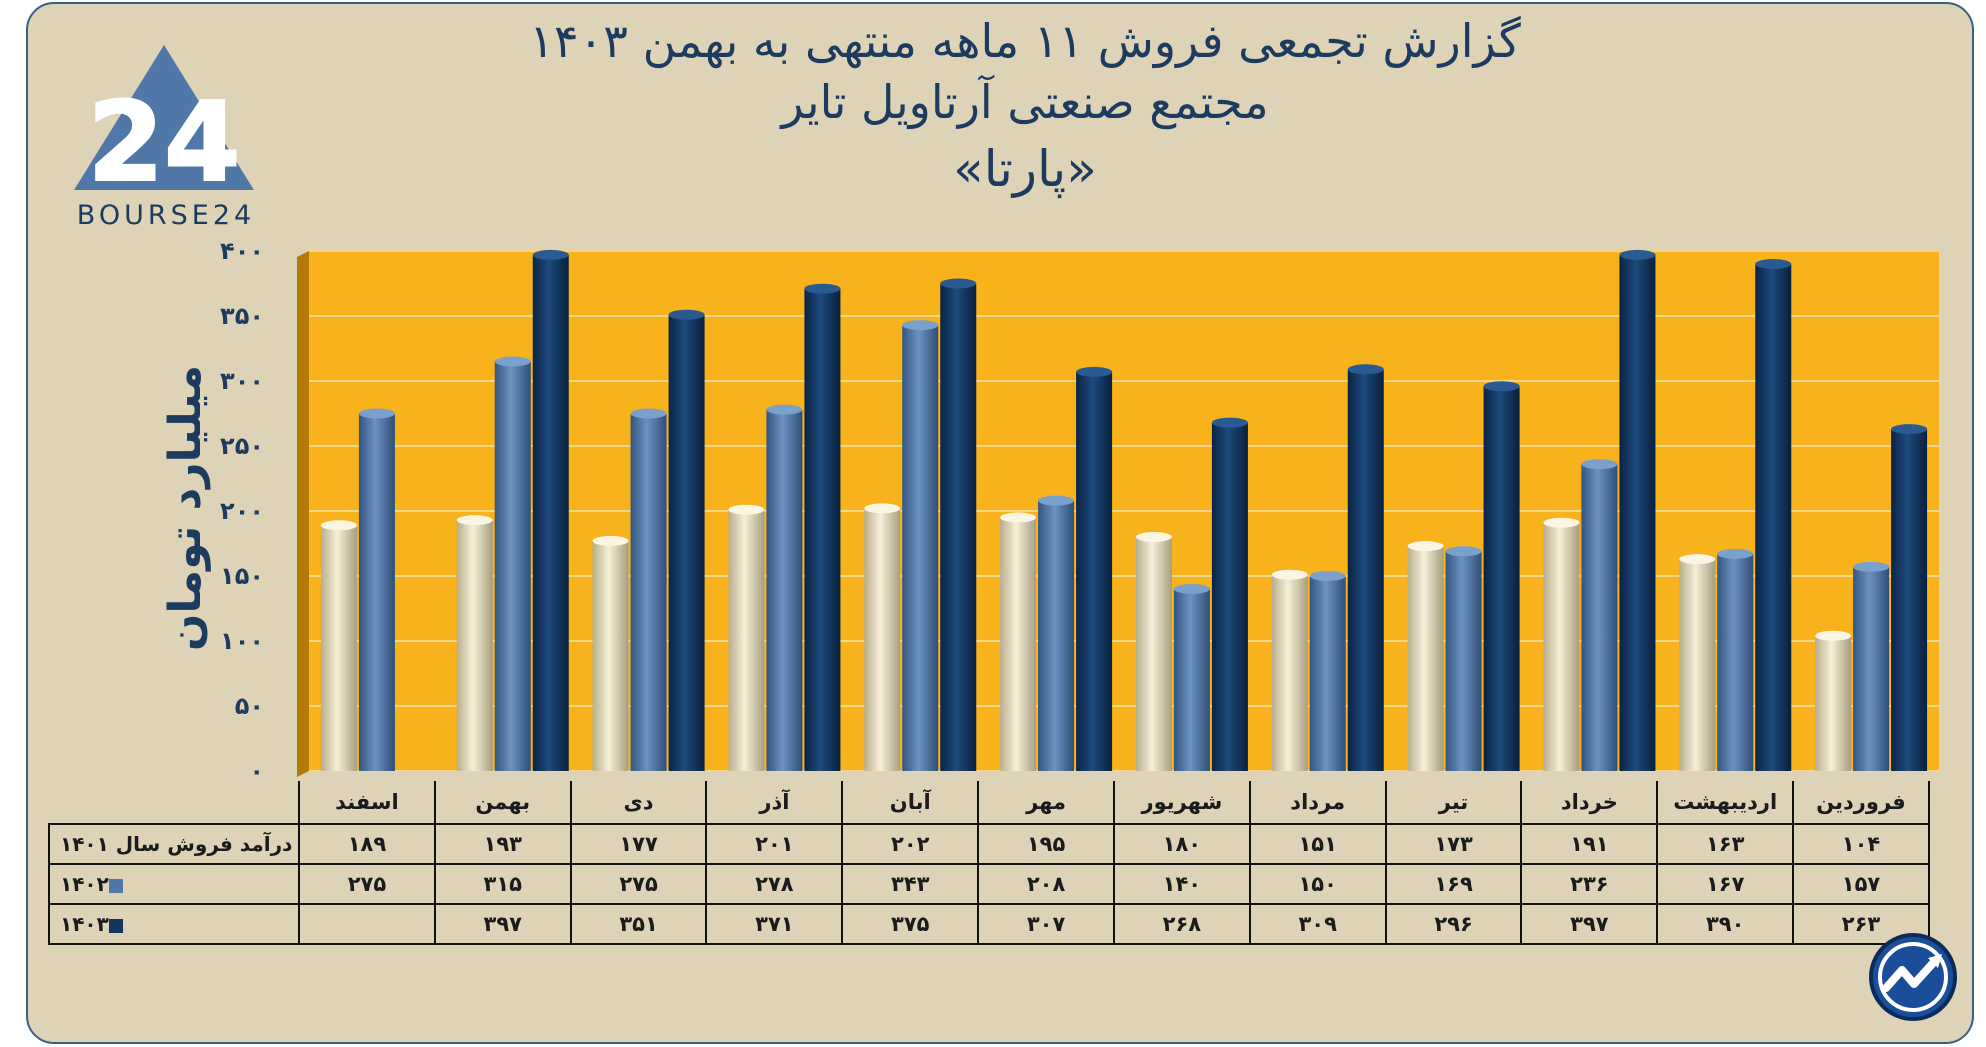 Image resolution: width=1986 pixels, height=1047 pixels. Describe the element at coordinates (774, 924) in the screenshot. I see `data-label: ۳۷۱` at that location.